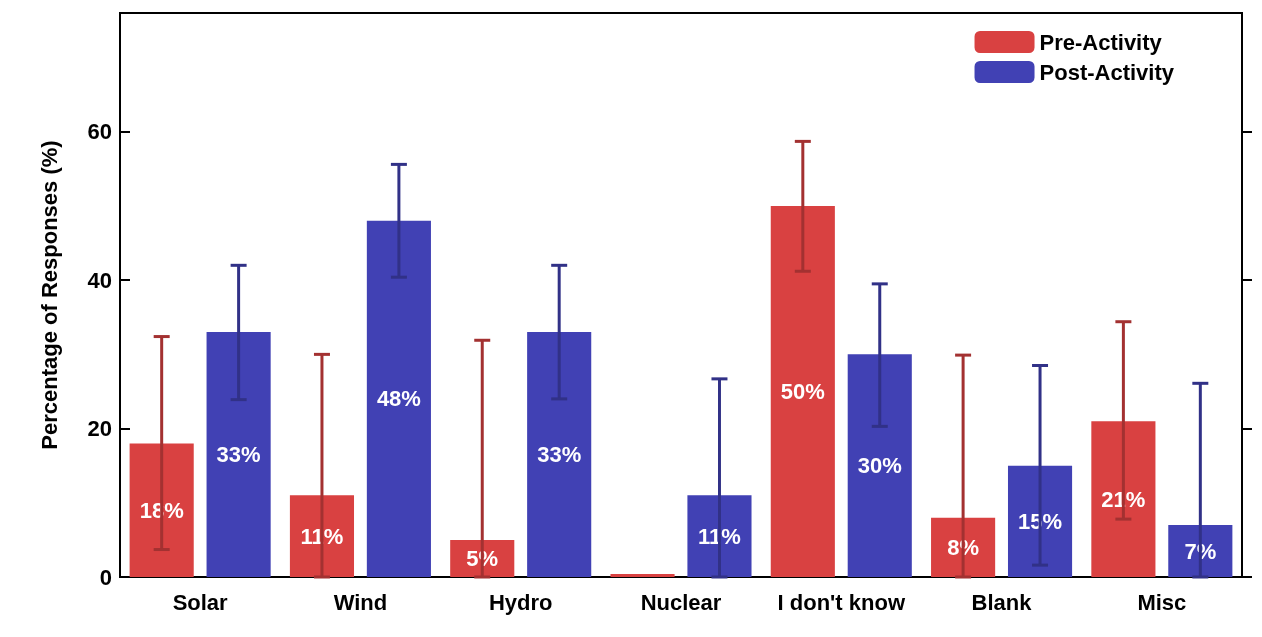 This screenshot has width=1262, height=637. I want to click on y-tick-label: 20, so click(99, 429).